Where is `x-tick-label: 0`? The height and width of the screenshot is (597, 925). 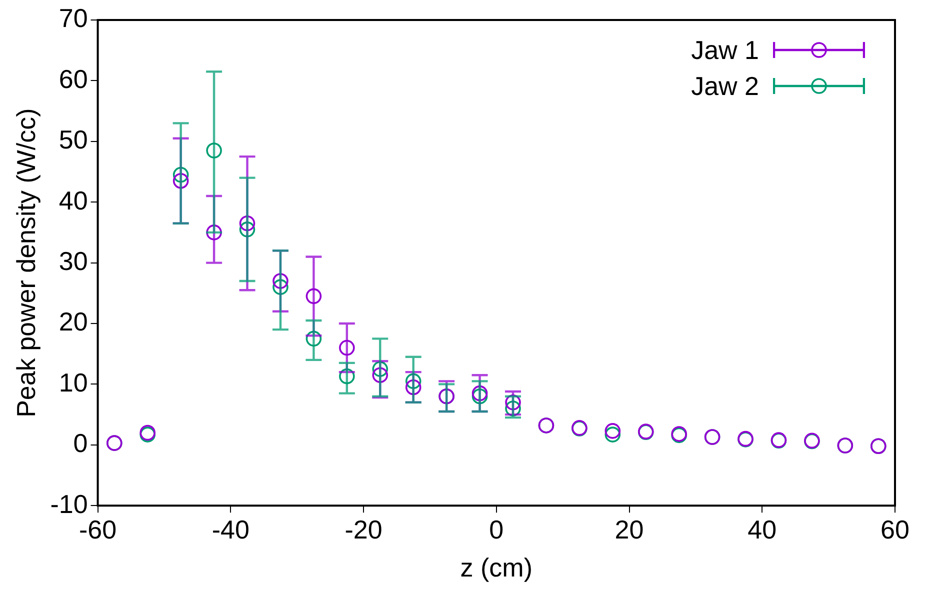
x-tick-label: 0 is located at coordinates (496, 529).